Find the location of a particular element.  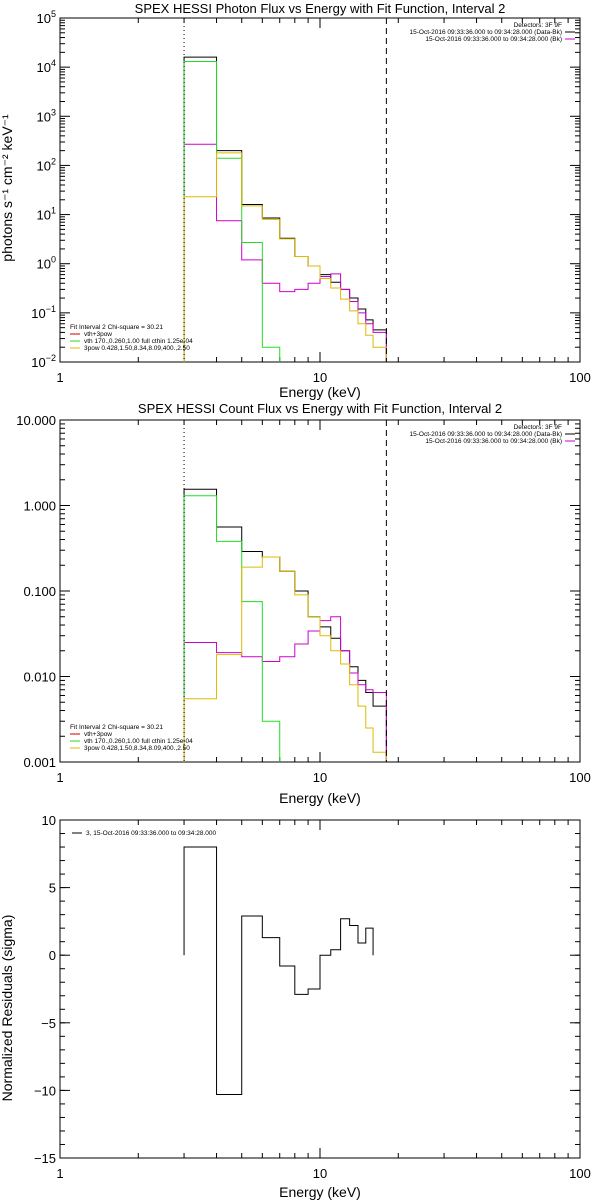

photon-series-3-line is located at coordinates (285, 257).